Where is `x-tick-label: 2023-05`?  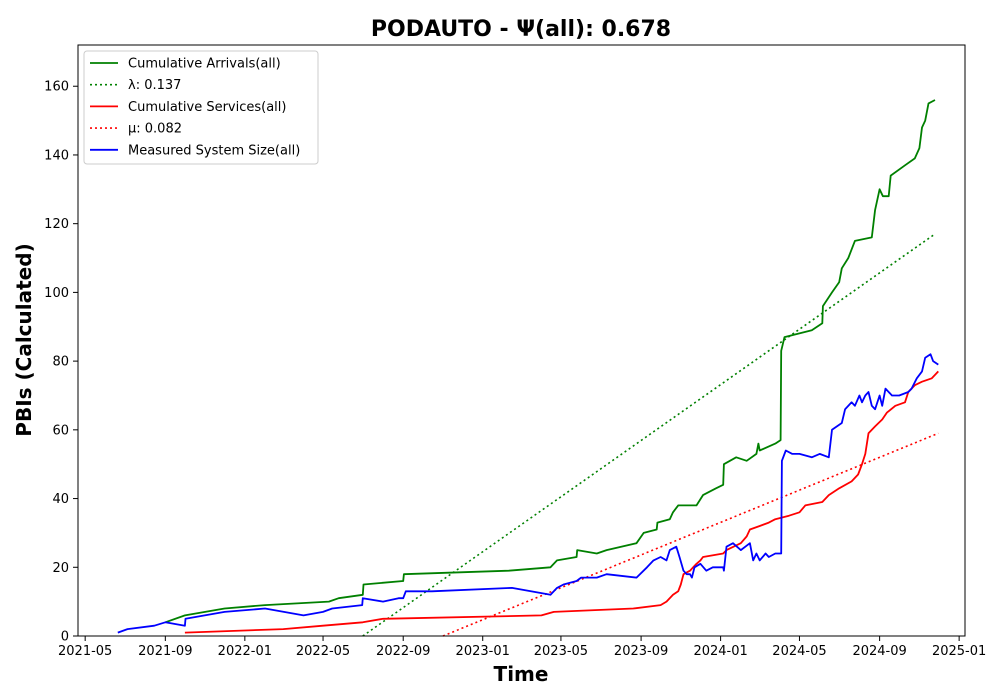
x-tick-label: 2023-05 is located at coordinates (561, 651).